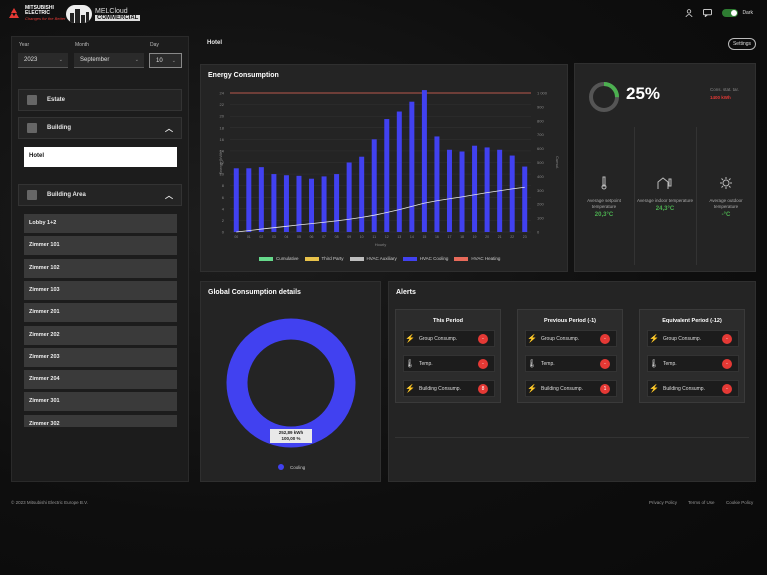 This screenshot has height=575, width=767. What do you see at coordinates (286, 237) in the screenshot?
I see `x-tick-label: 04` at bounding box center [286, 237].